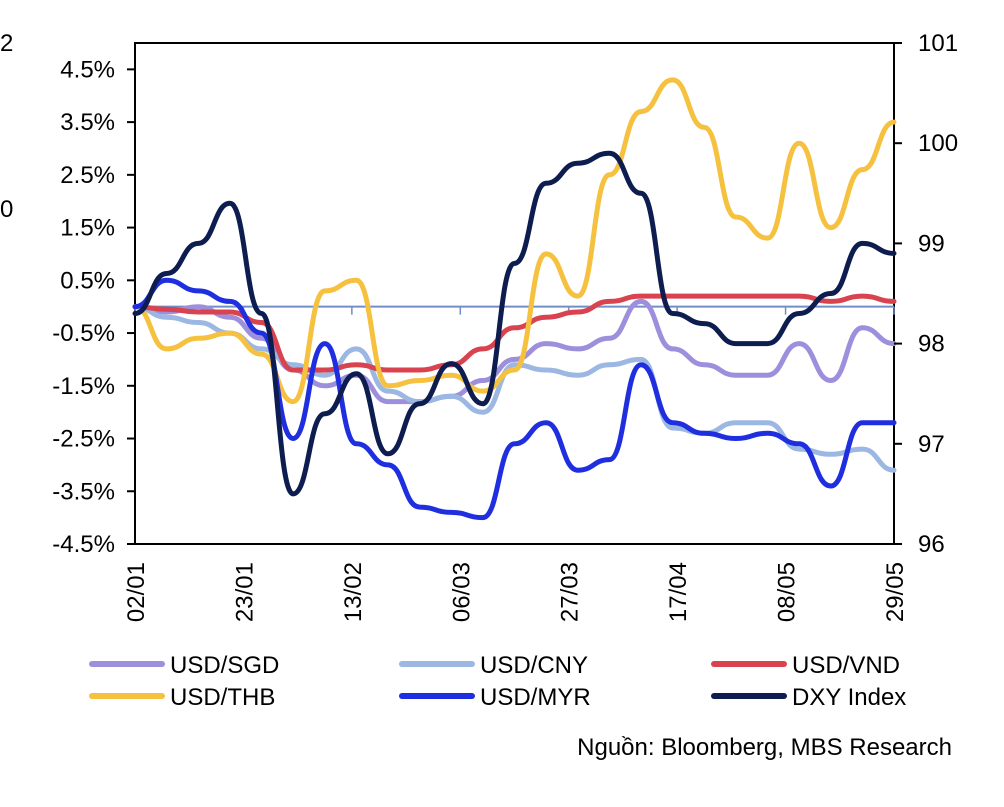  I want to click on y-tick-label: -2.5%, so click(83, 439).